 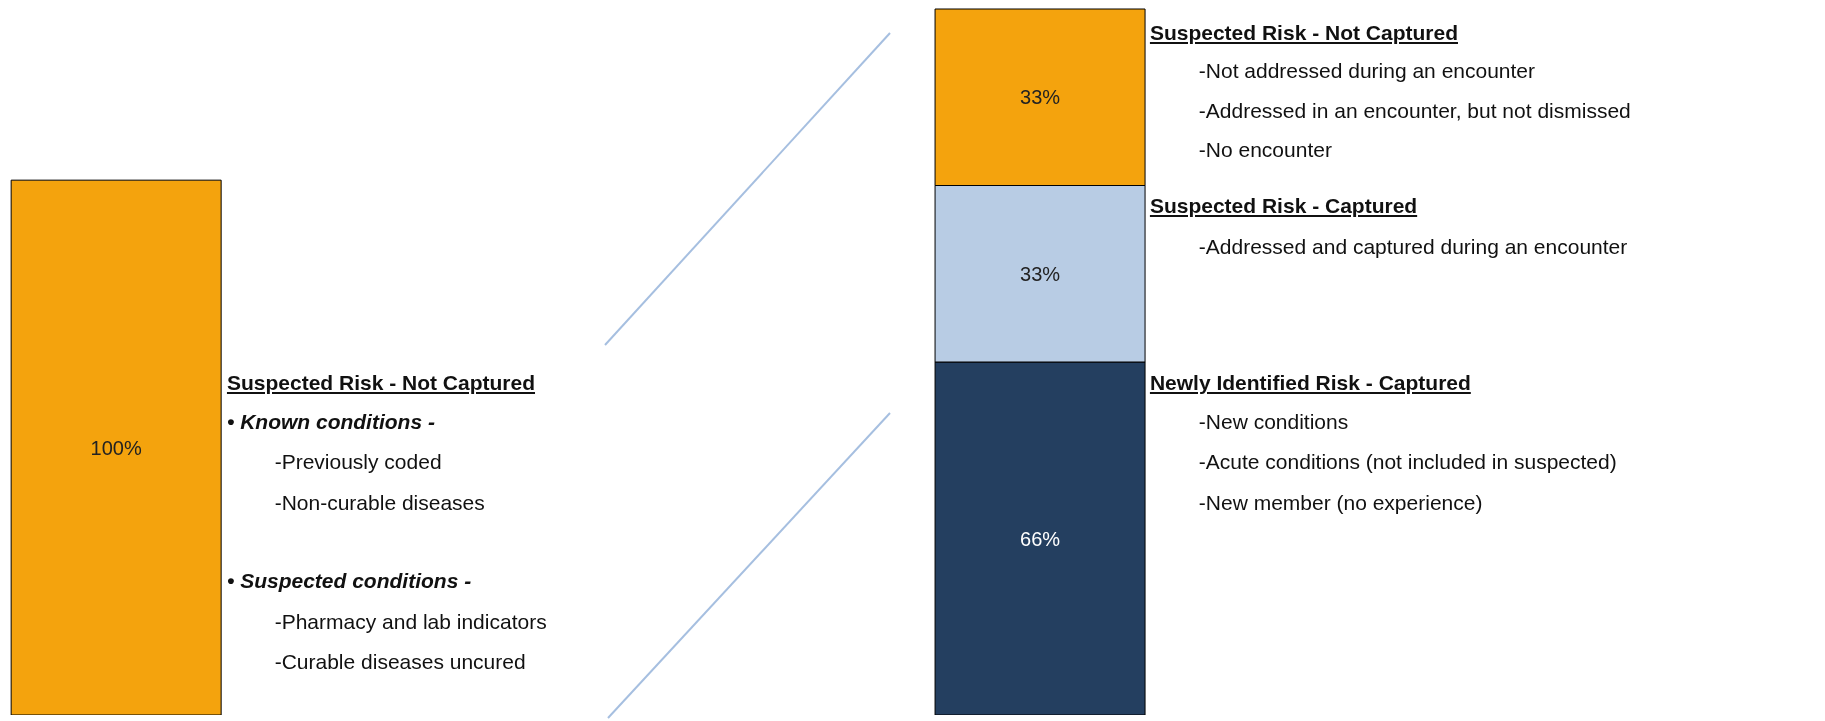 I want to click on annotation: -New conditions, so click(x=1273, y=422).